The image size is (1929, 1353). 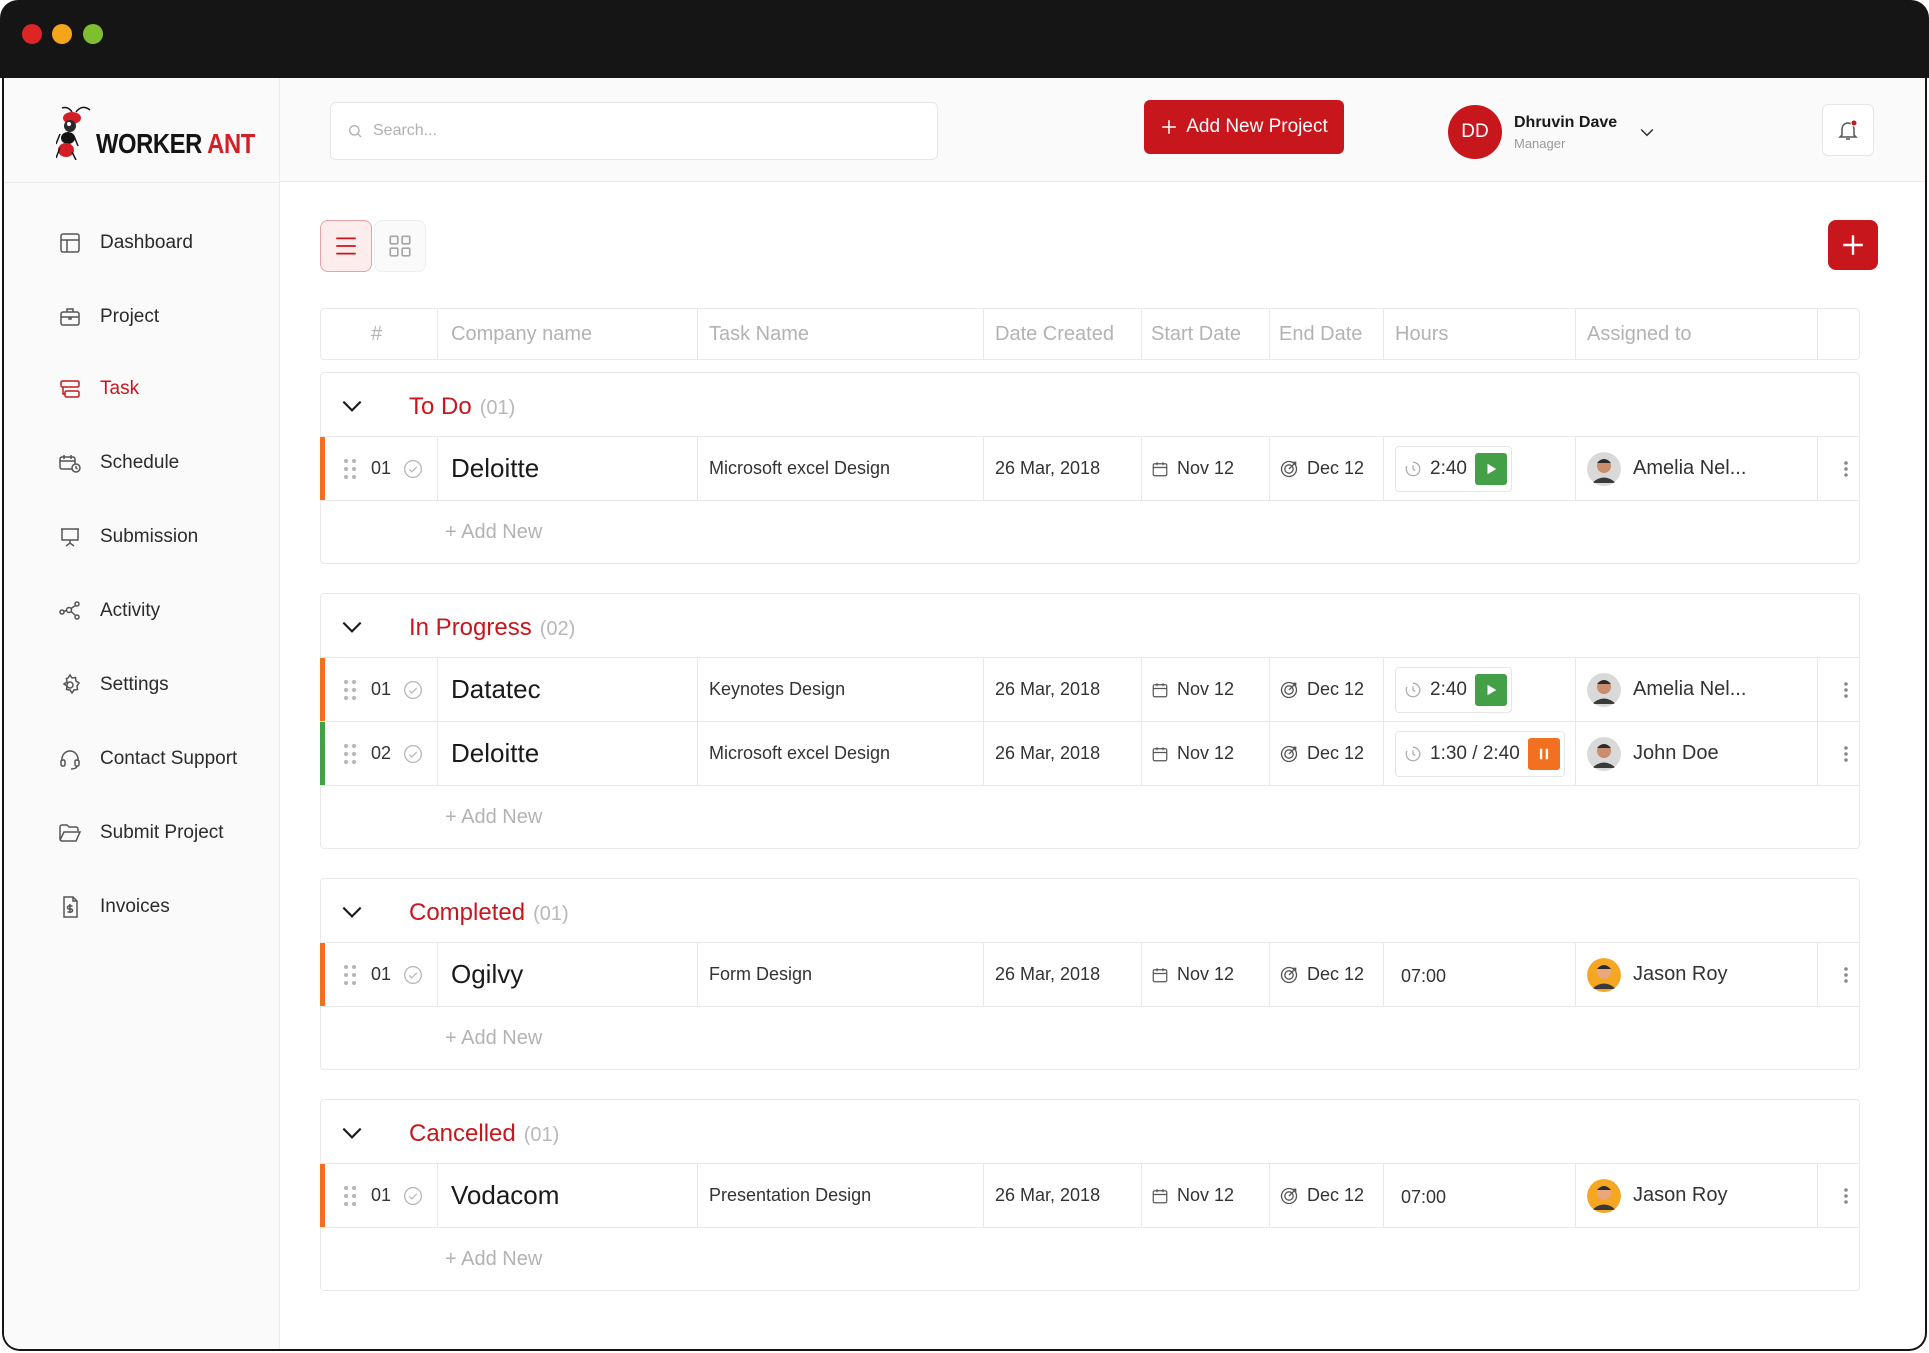 What do you see at coordinates (118, 463) in the screenshot?
I see `sidebar-item-schedule: Schedule` at bounding box center [118, 463].